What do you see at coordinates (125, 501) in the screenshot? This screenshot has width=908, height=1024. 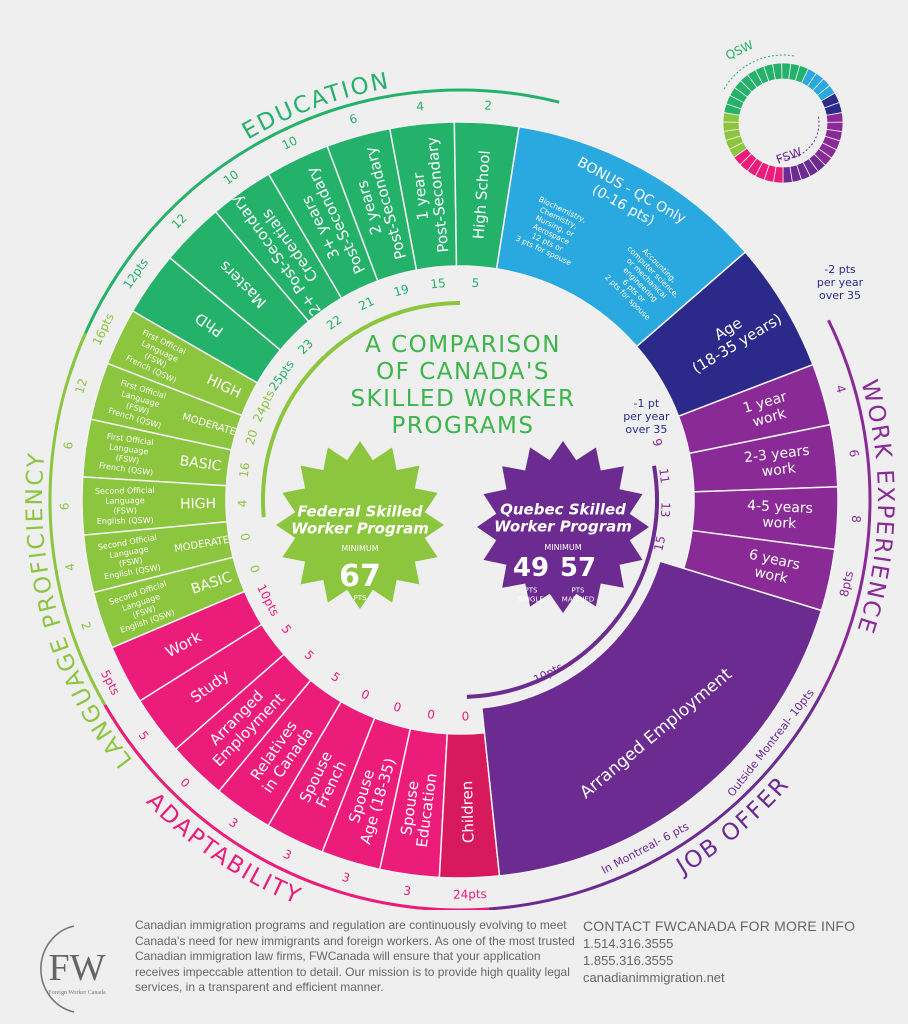 I see `language-description-line: Language` at bounding box center [125, 501].